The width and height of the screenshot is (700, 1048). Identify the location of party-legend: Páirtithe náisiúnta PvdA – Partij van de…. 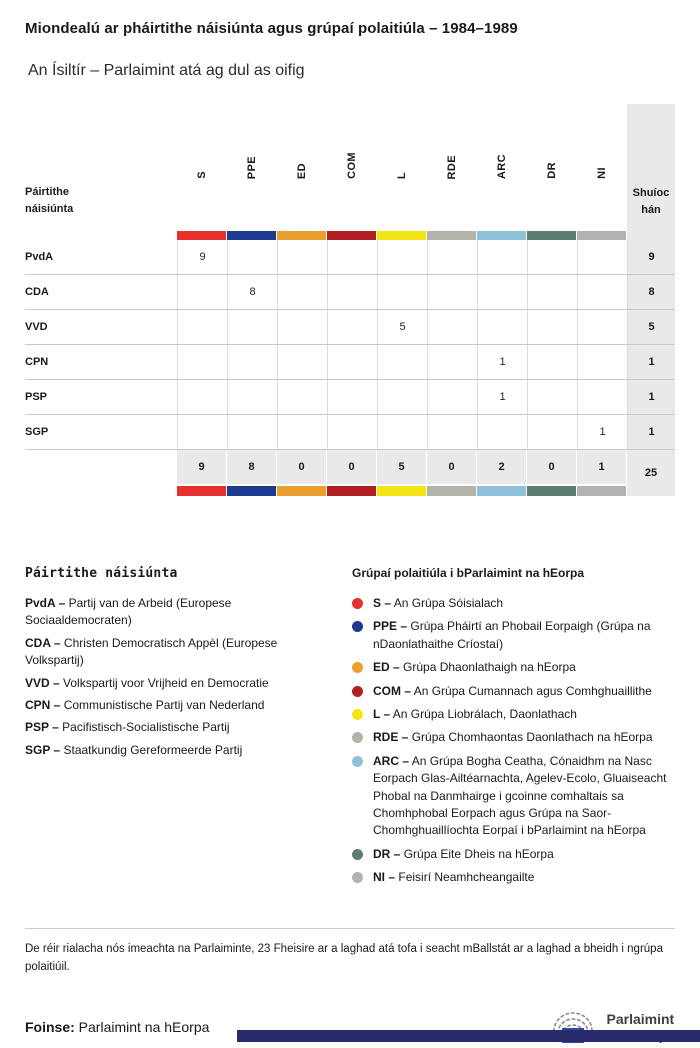
(177, 729).